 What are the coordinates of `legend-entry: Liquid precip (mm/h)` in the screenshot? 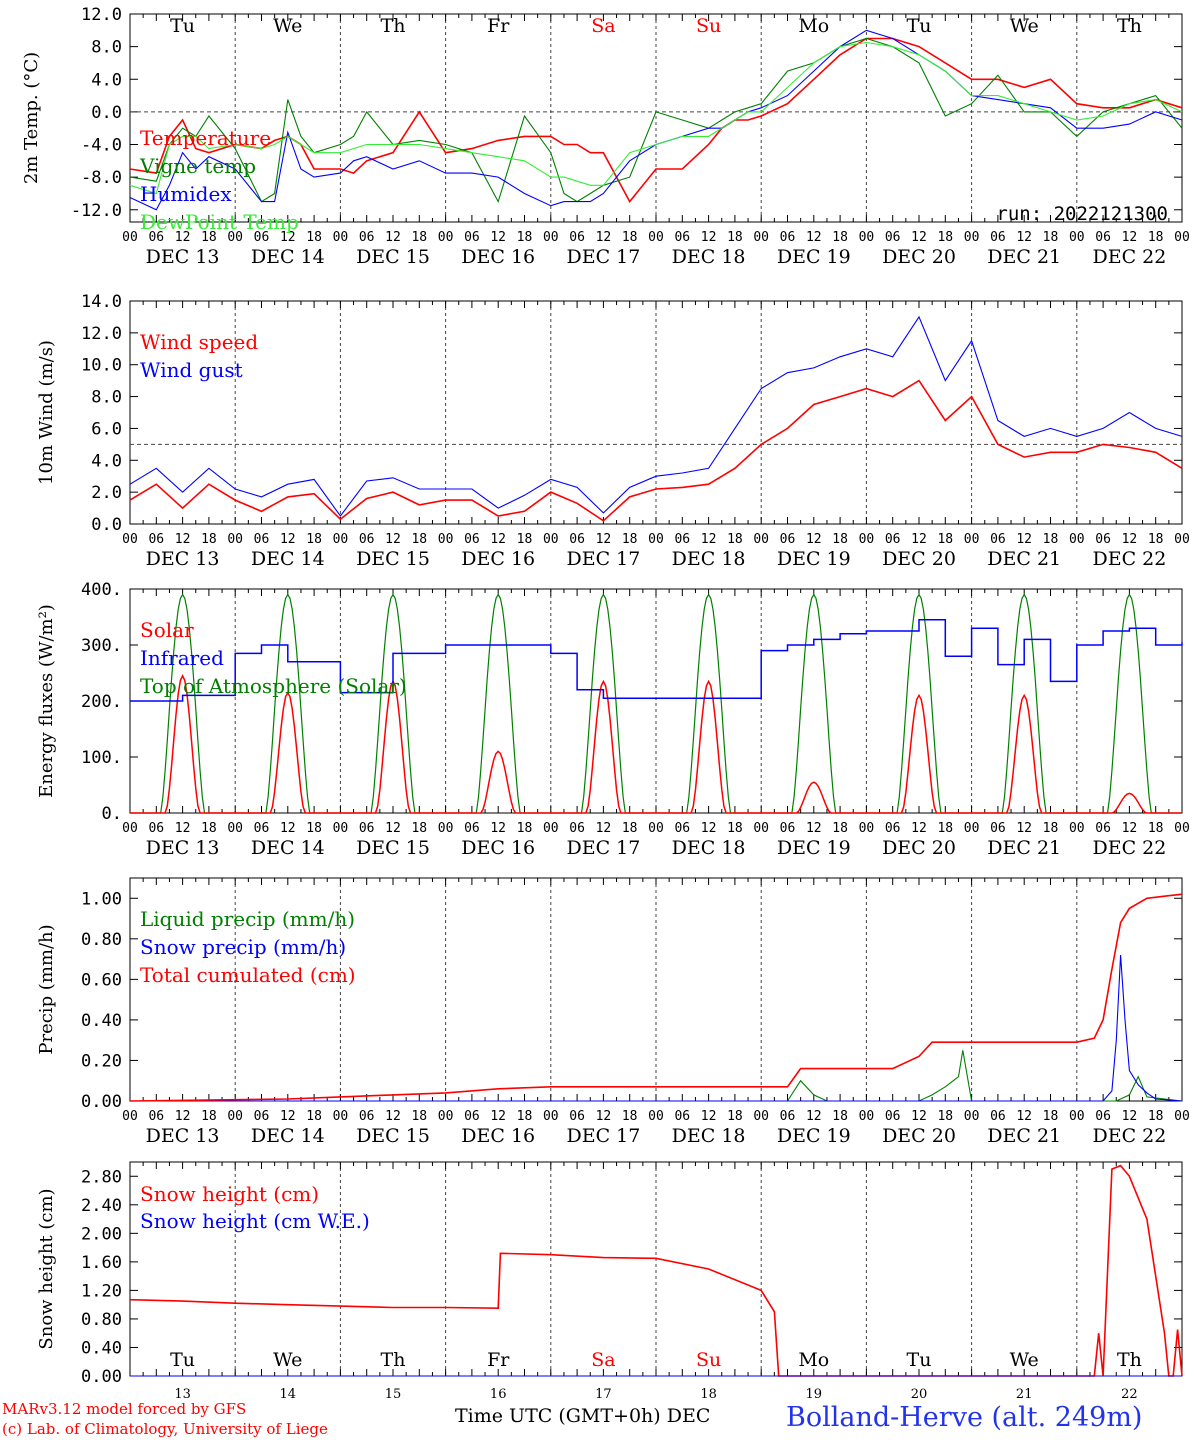 It's located at (247, 919).